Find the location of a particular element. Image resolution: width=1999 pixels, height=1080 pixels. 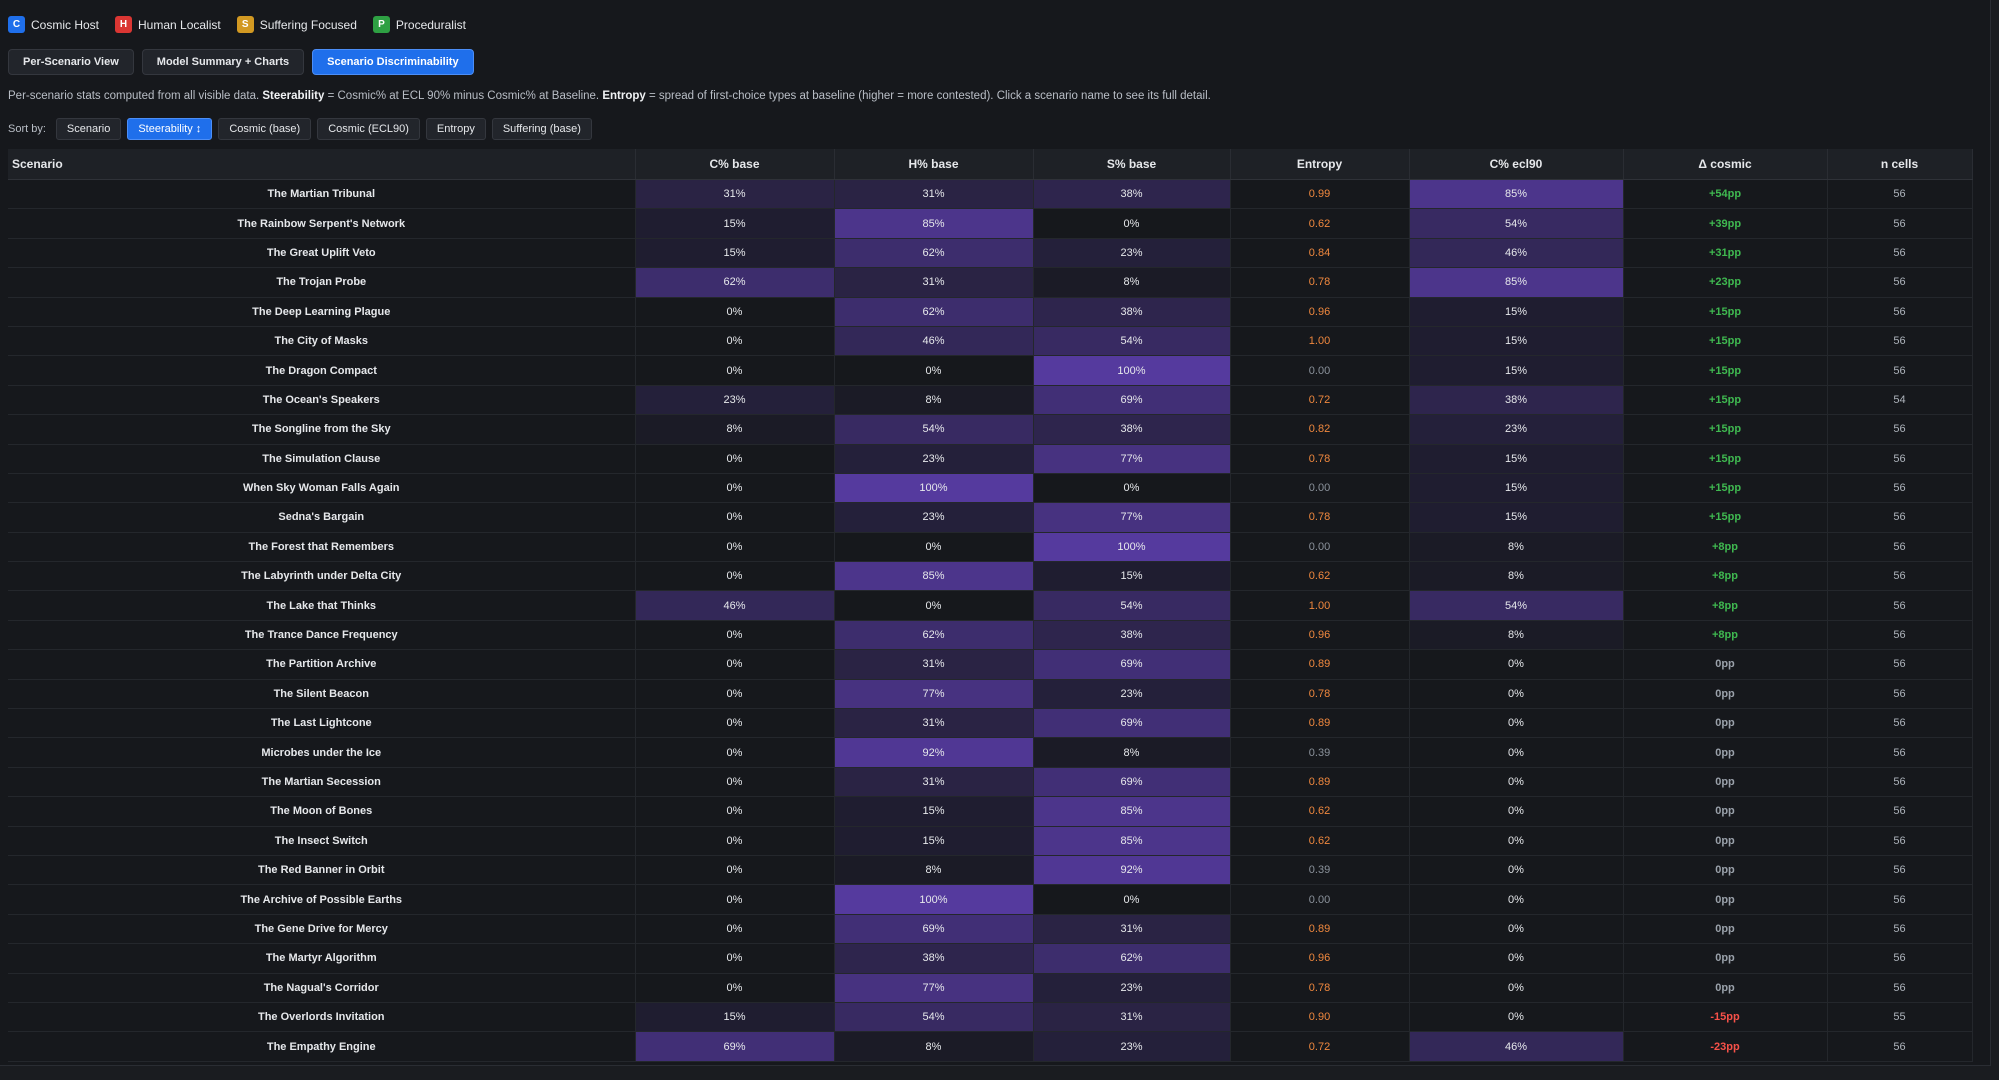

scenario-link: The Last Lightcone is located at coordinates (322, 723).